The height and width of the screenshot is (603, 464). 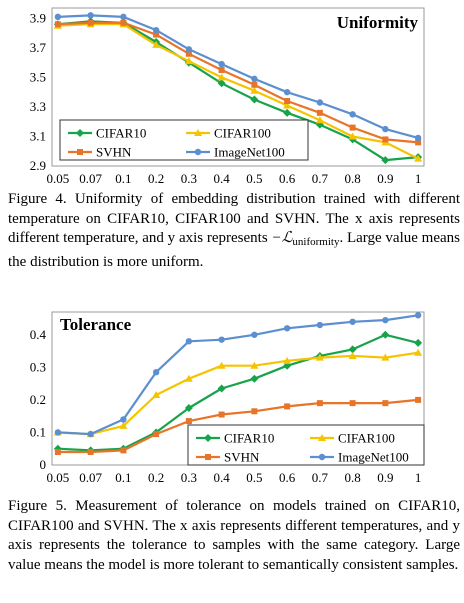 I want to click on legend-marker-svhn, so click(x=80, y=152).